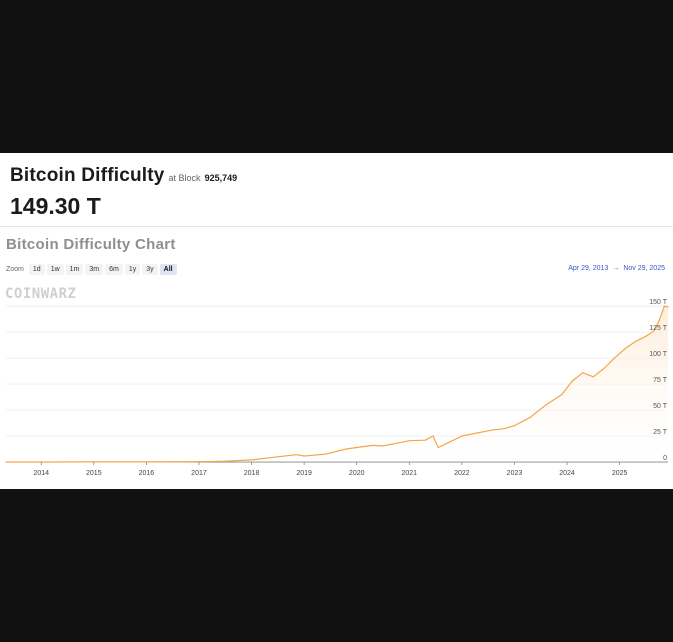  Describe the element at coordinates (15, 269) in the screenshot. I see `zoom-label: Zoom` at that location.